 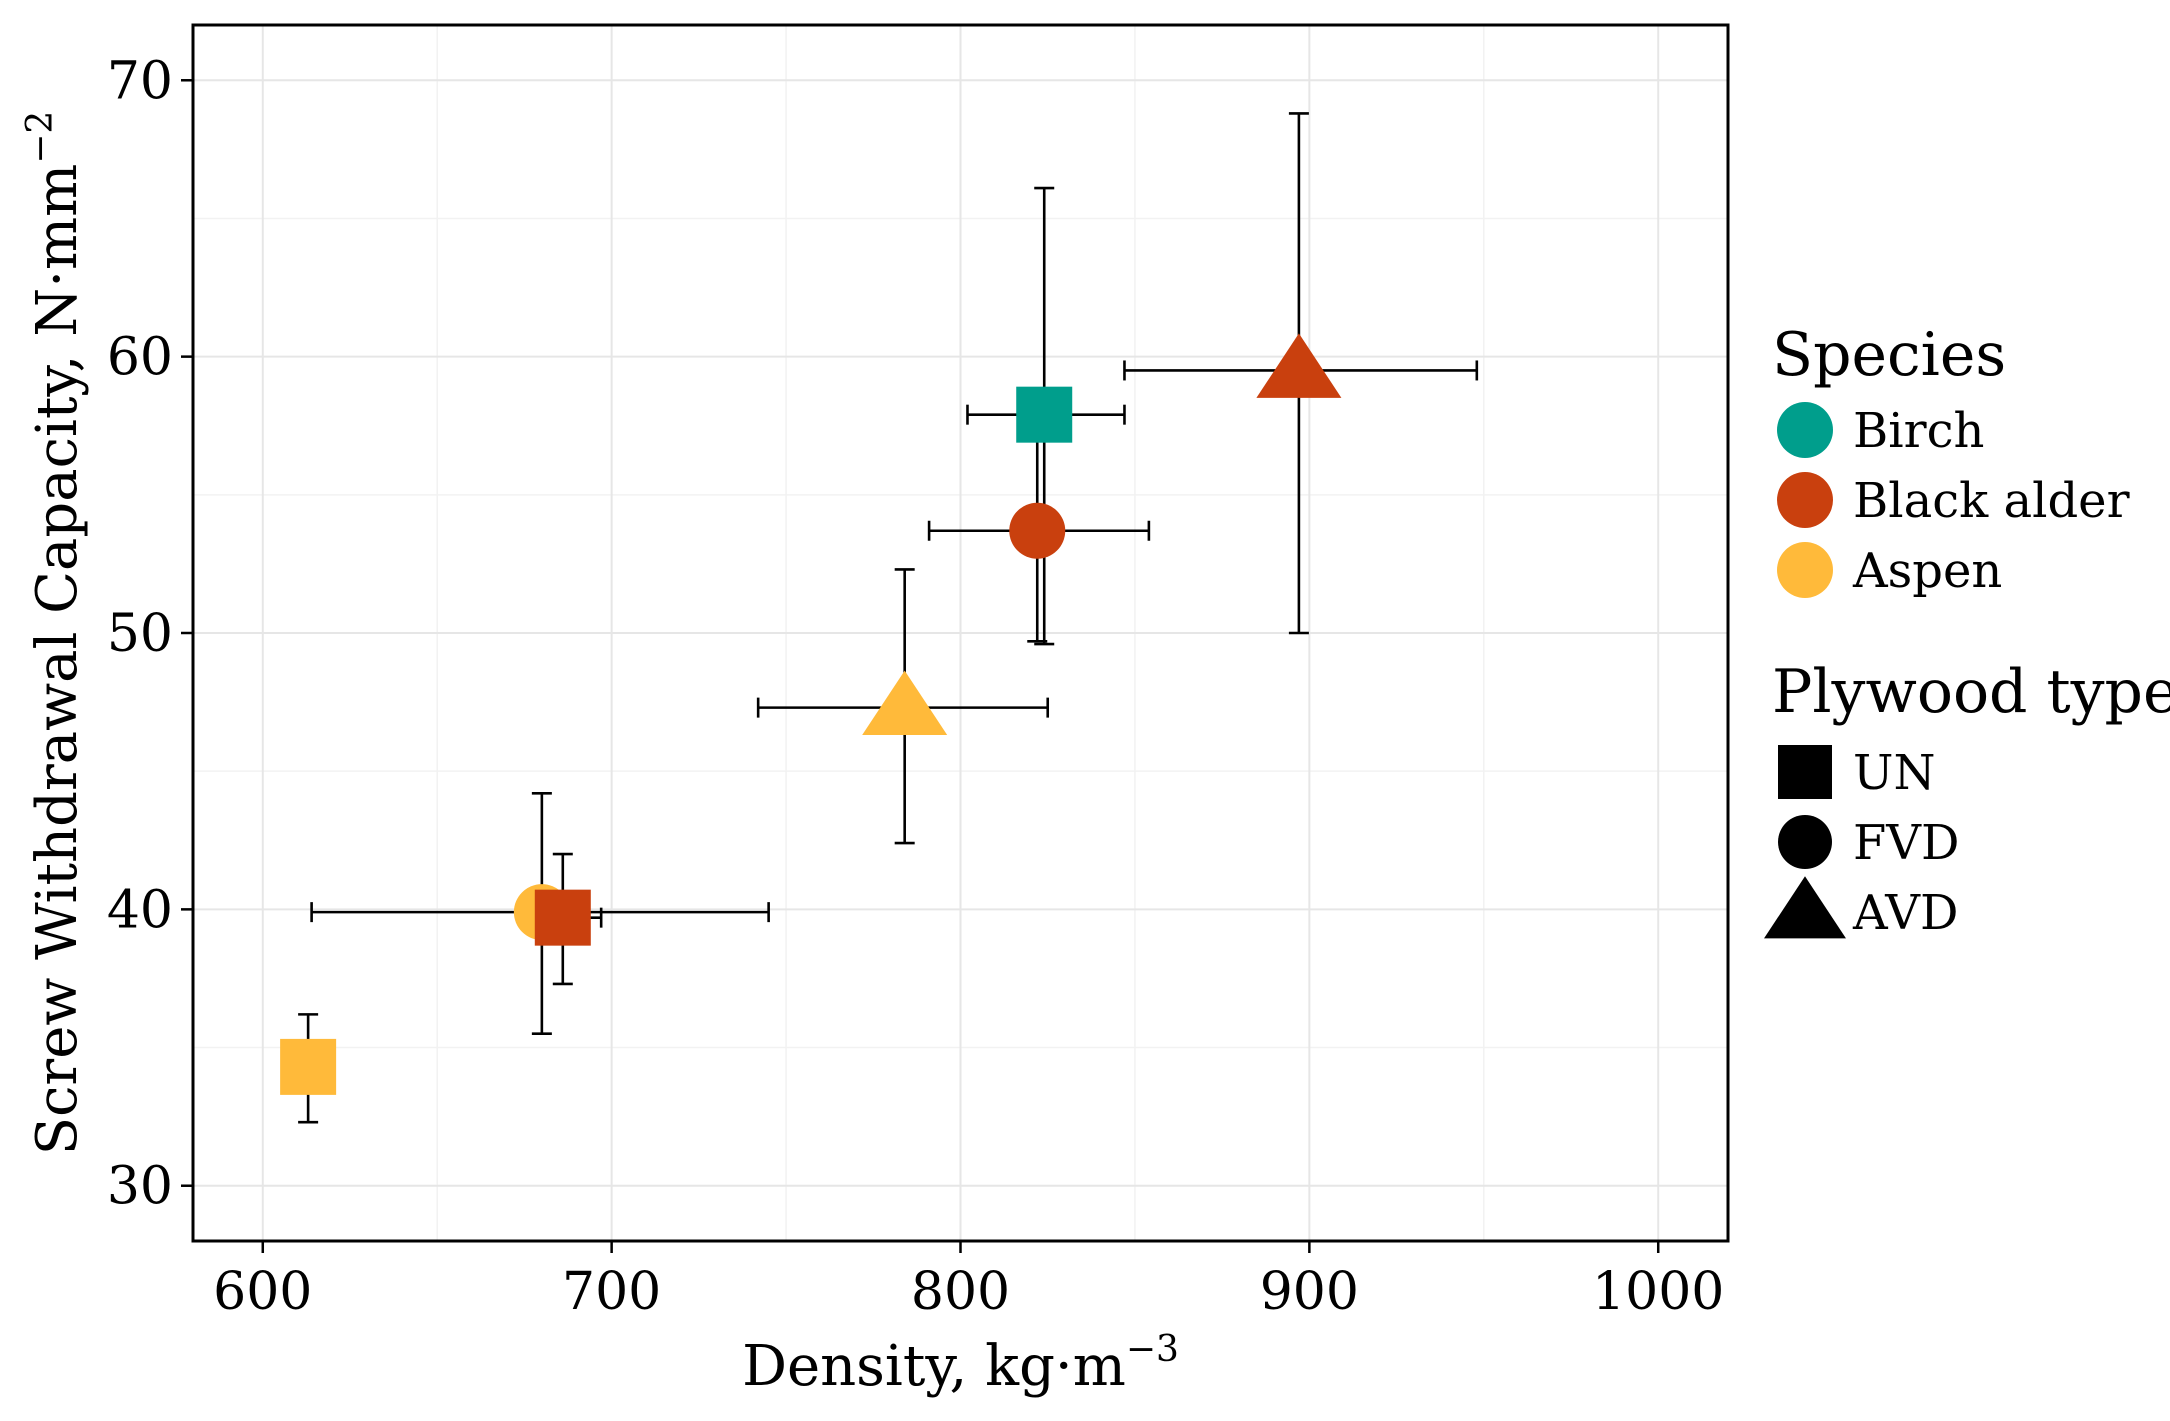 I want to click on legend-key-avd, so click(x=1805, y=907).